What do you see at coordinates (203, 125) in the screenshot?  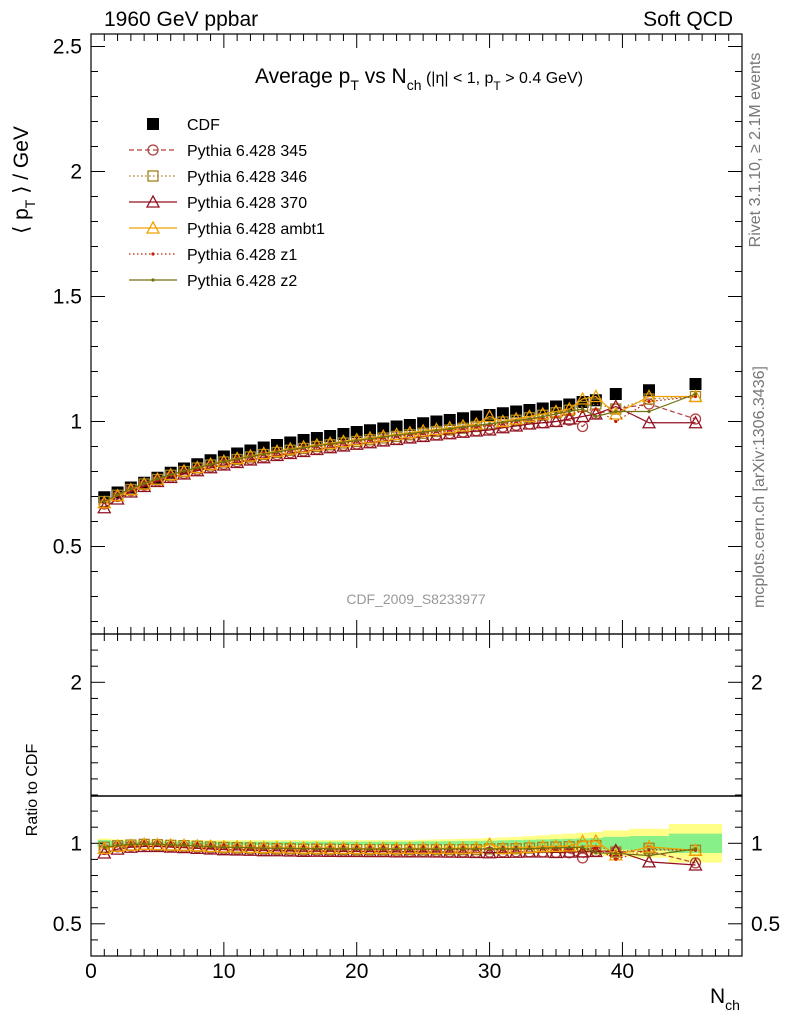 I see `legend-label-cdf: CDF` at bounding box center [203, 125].